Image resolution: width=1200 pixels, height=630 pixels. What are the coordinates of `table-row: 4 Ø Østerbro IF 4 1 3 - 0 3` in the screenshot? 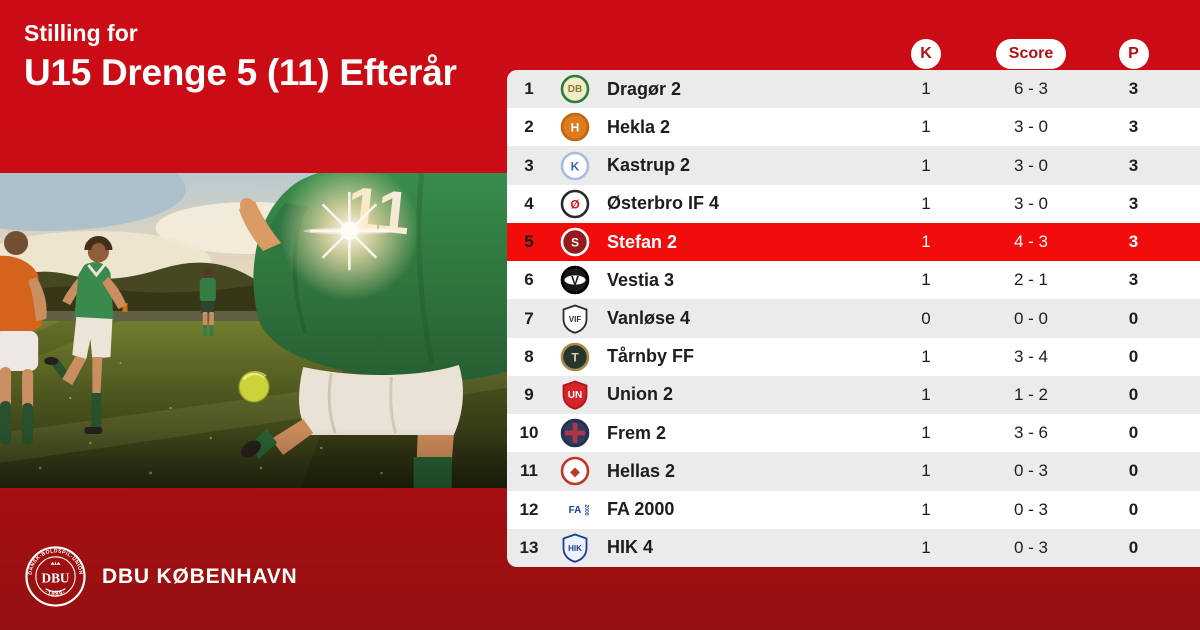 It's located at (853, 203).